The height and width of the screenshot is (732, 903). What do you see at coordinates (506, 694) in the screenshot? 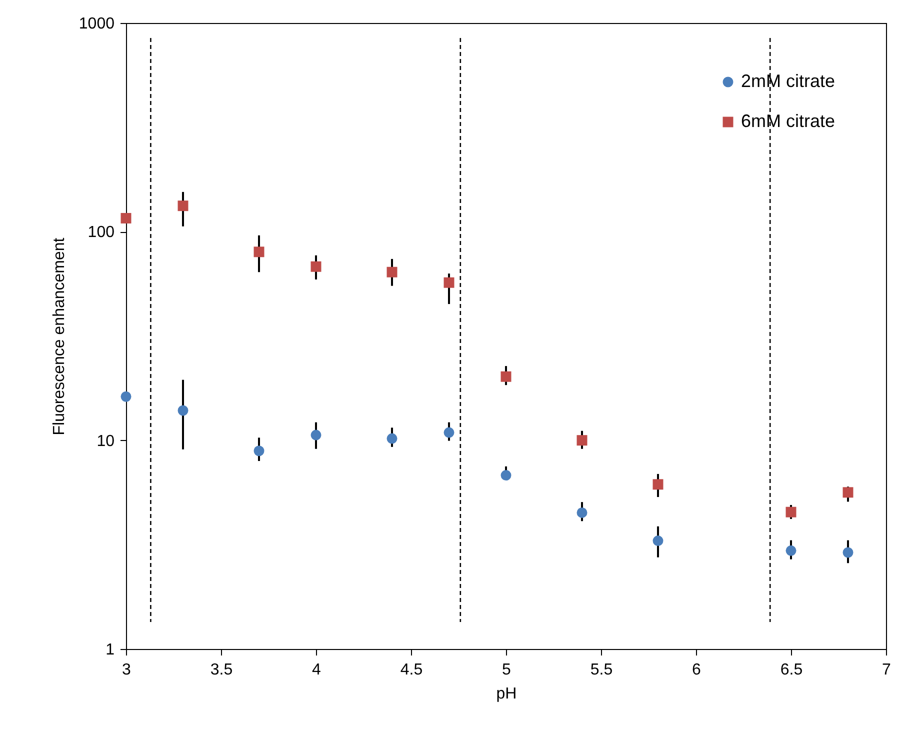
I see `x-axis-title: pH` at bounding box center [506, 694].